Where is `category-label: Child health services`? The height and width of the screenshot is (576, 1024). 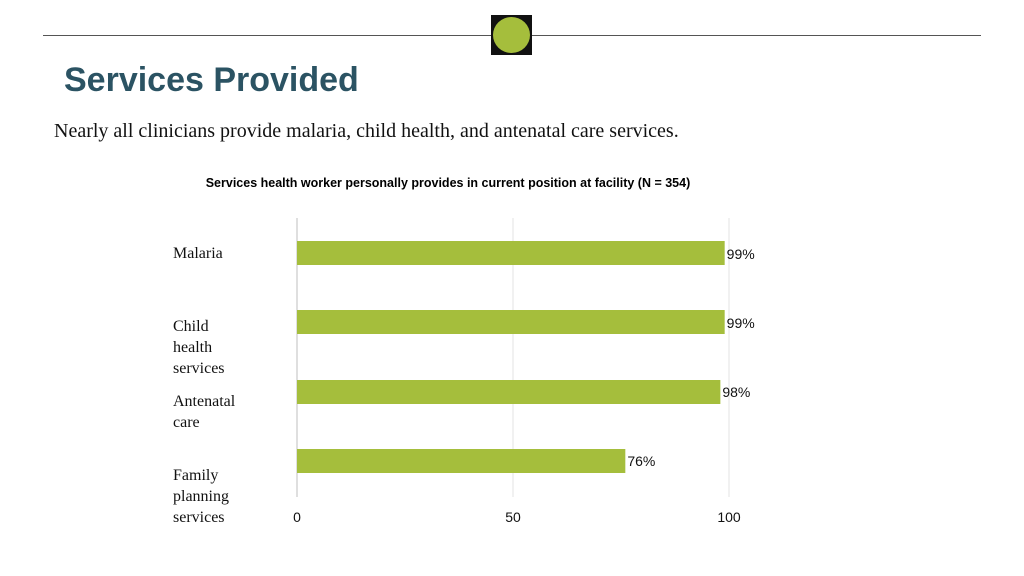
category-label: Child health services is located at coordinates (199, 347).